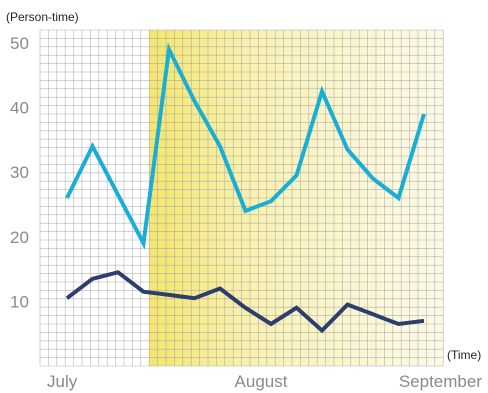 The image size is (488, 393). I want to click on y-axis-ticks: 10 20 30 40 50, so click(19, 172).